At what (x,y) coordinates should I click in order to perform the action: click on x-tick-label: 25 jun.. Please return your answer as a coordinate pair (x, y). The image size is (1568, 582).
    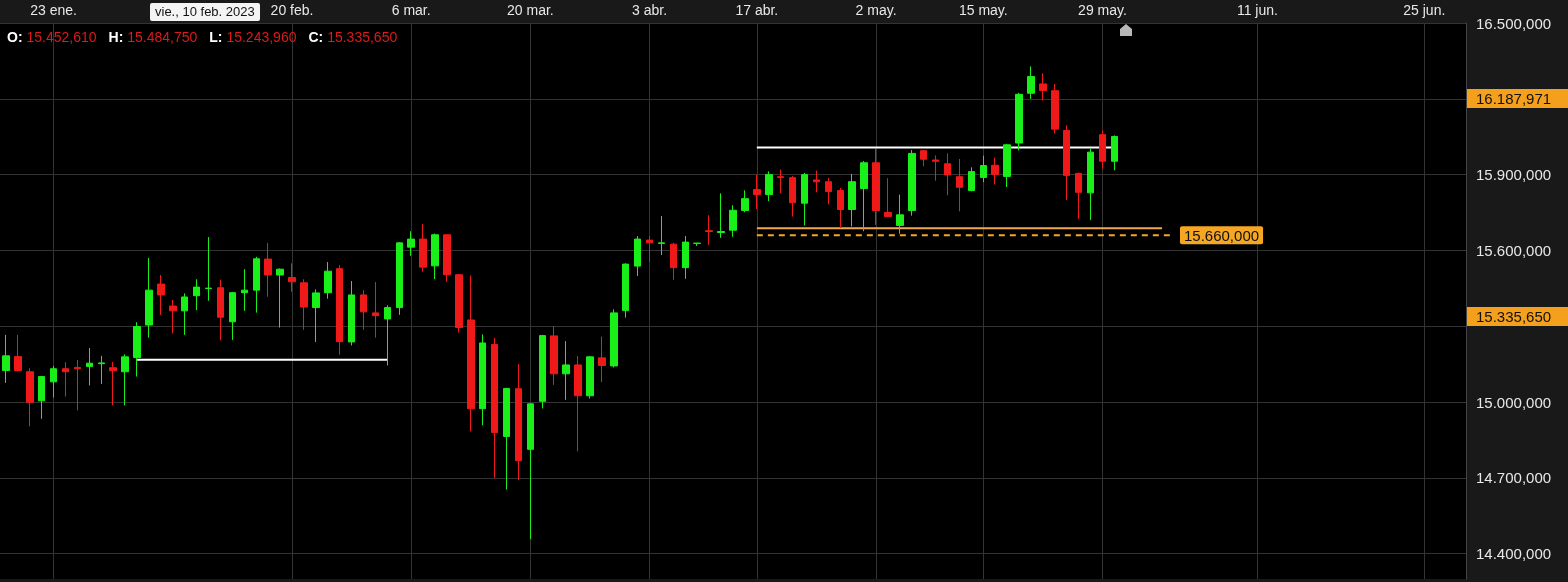
    Looking at the image, I should click on (1424, 10).